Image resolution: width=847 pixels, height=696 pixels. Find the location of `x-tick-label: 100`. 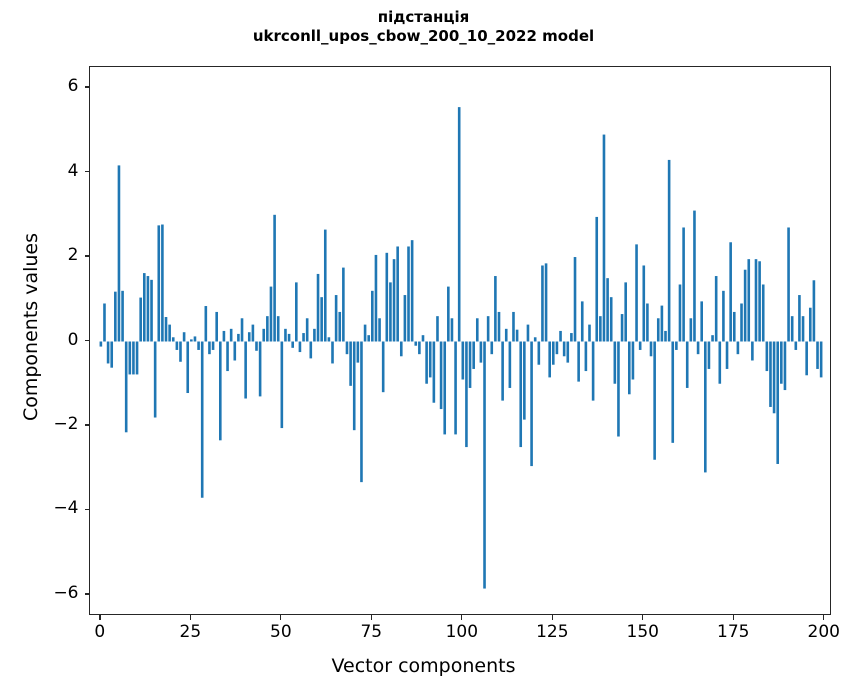

x-tick-label: 100 is located at coordinates (462, 632).